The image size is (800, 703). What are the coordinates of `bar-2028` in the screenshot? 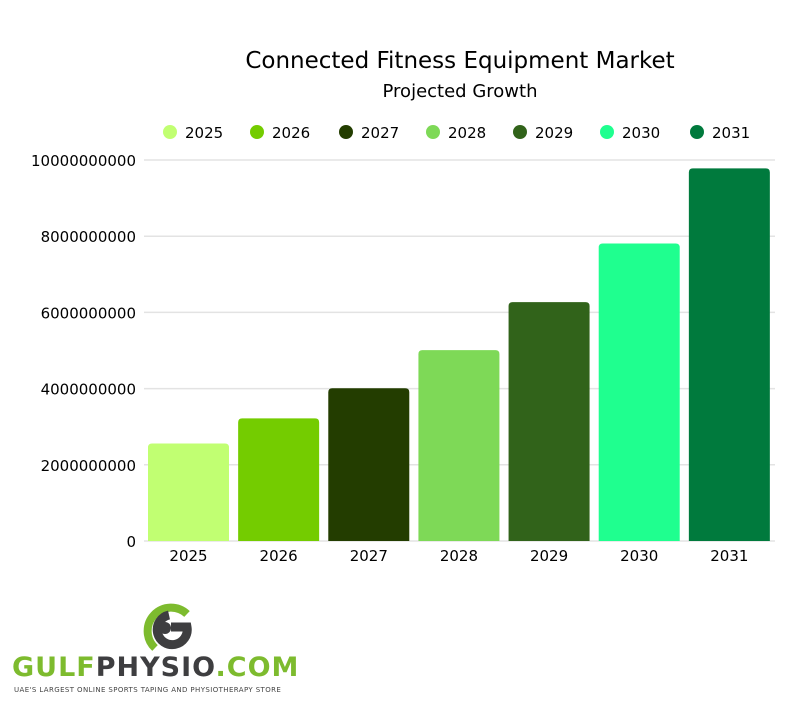 It's located at (459, 445).